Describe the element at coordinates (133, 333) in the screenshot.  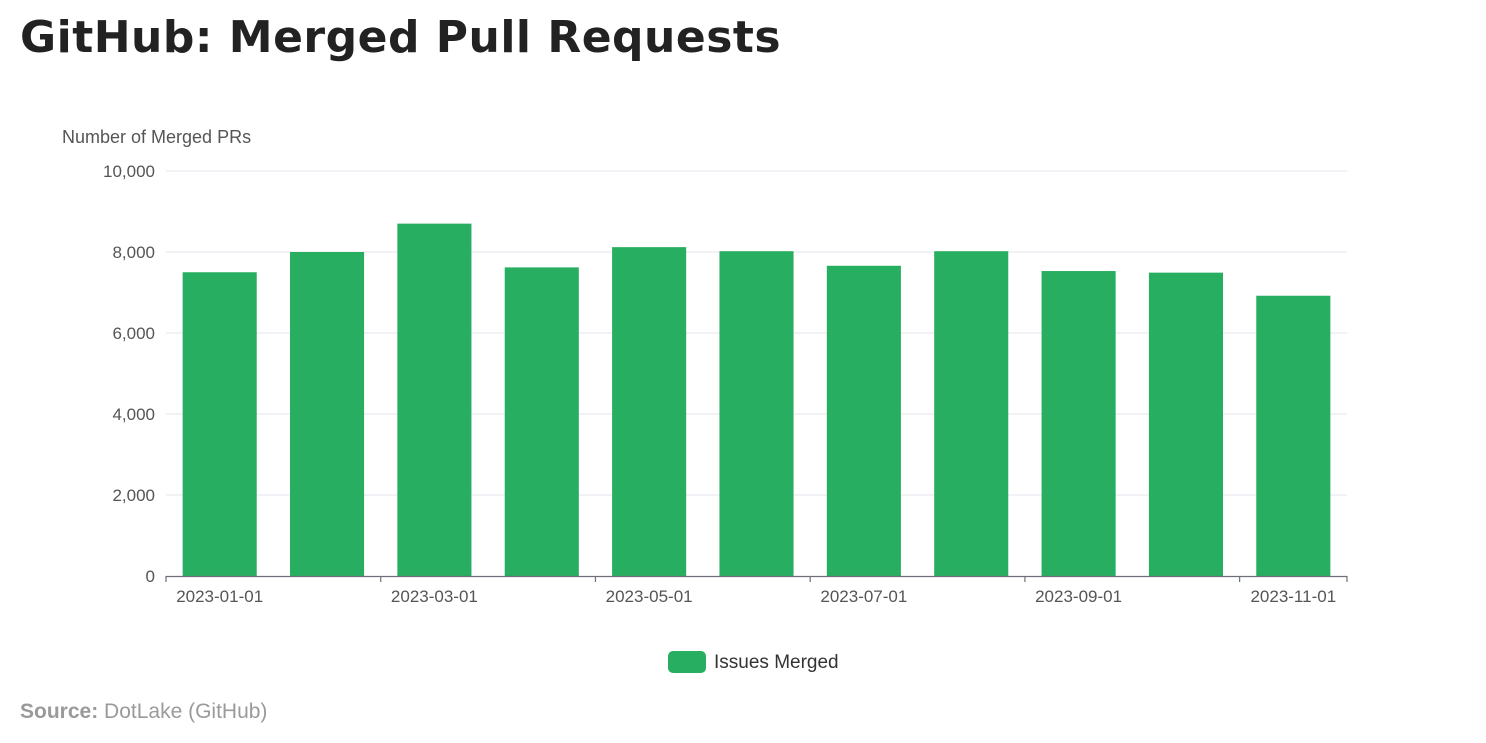
I see `y-tick-label: 6,000` at that location.